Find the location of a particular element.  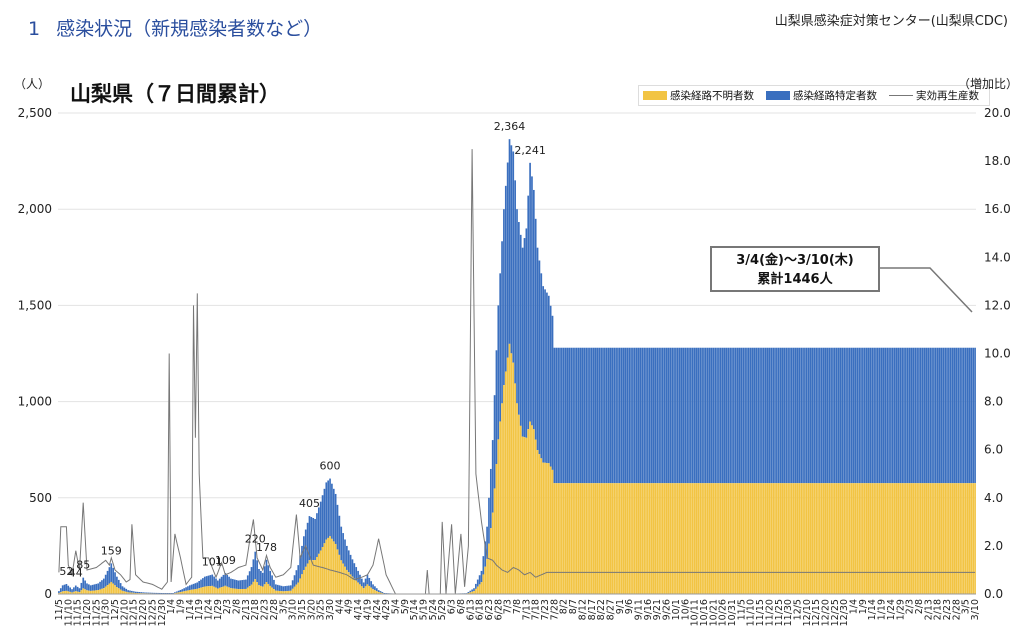

x-tick-label: 10/6 is located at coordinates (685, 609).